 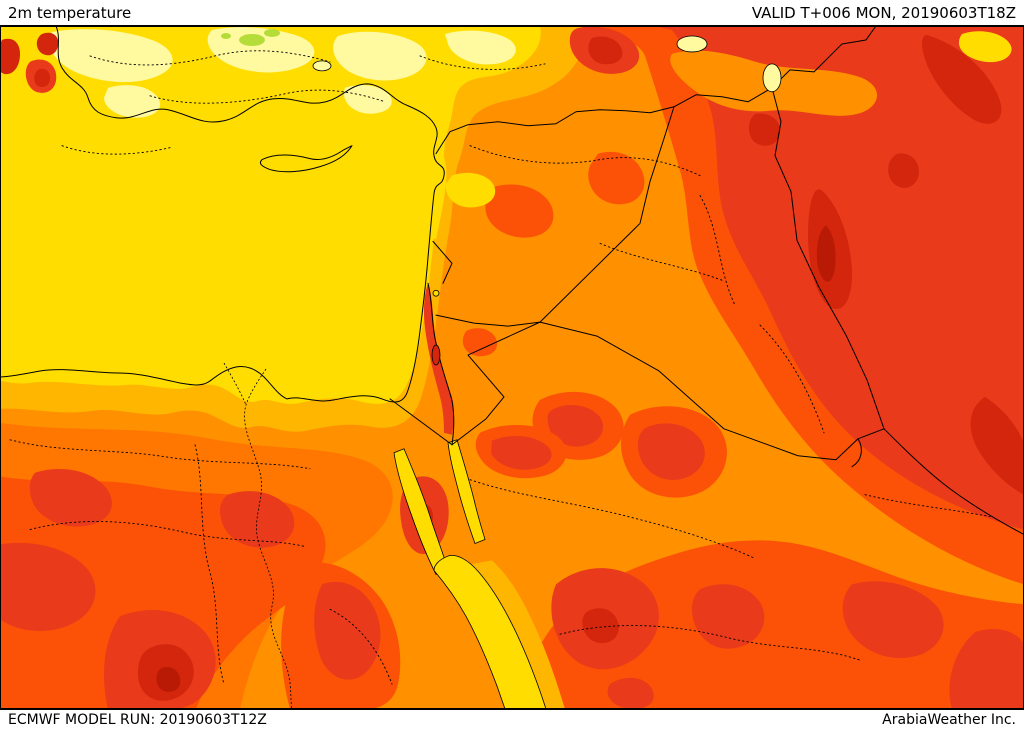 I want to click on cyprus-coastline, so click(x=306, y=159).